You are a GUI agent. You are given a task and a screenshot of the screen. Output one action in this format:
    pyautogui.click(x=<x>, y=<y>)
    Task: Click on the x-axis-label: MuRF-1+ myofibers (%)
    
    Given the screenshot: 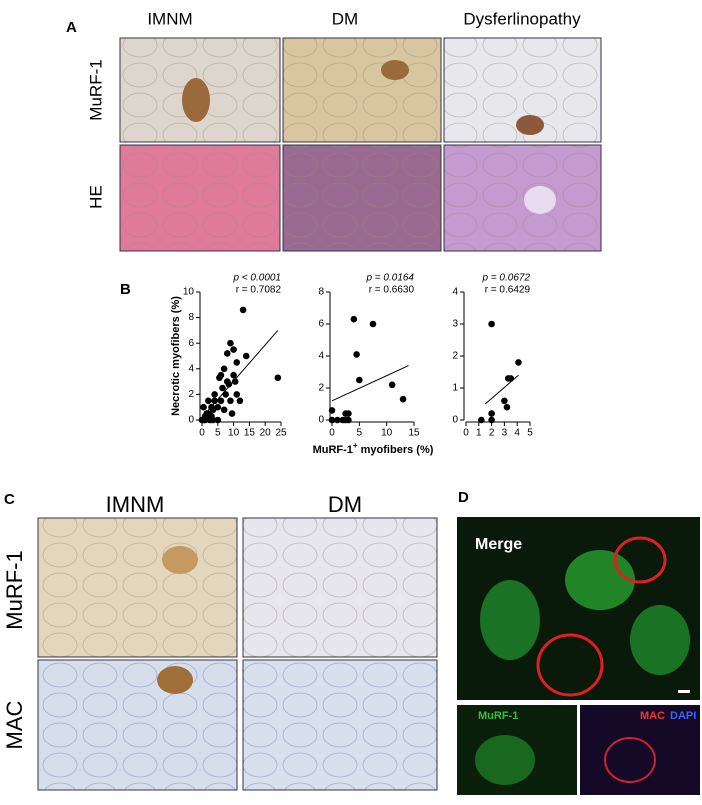 What is the action you would take?
    pyautogui.click(x=373, y=448)
    